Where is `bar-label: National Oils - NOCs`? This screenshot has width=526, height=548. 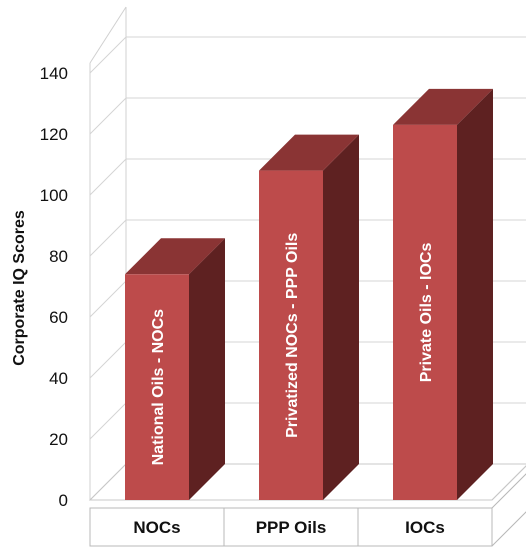 bar-label: National Oils - NOCs is located at coordinates (158, 387).